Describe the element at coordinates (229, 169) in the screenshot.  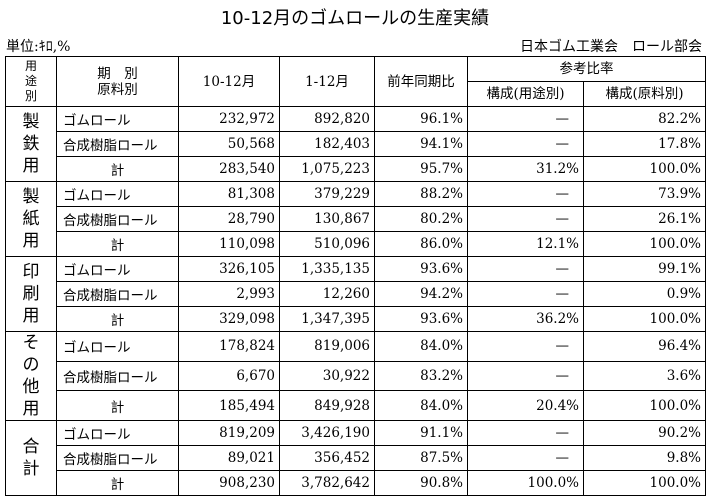
I see `q4-value-cell: 283,540` at that location.